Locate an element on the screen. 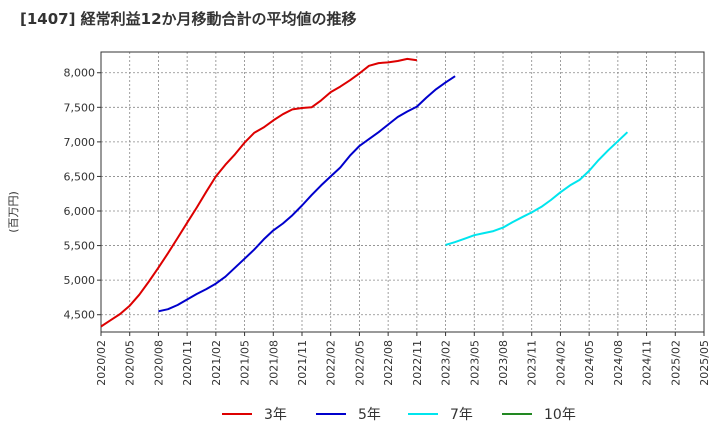 This screenshot has width=720, height=440. legend-label: 5年 is located at coordinates (369, 415).